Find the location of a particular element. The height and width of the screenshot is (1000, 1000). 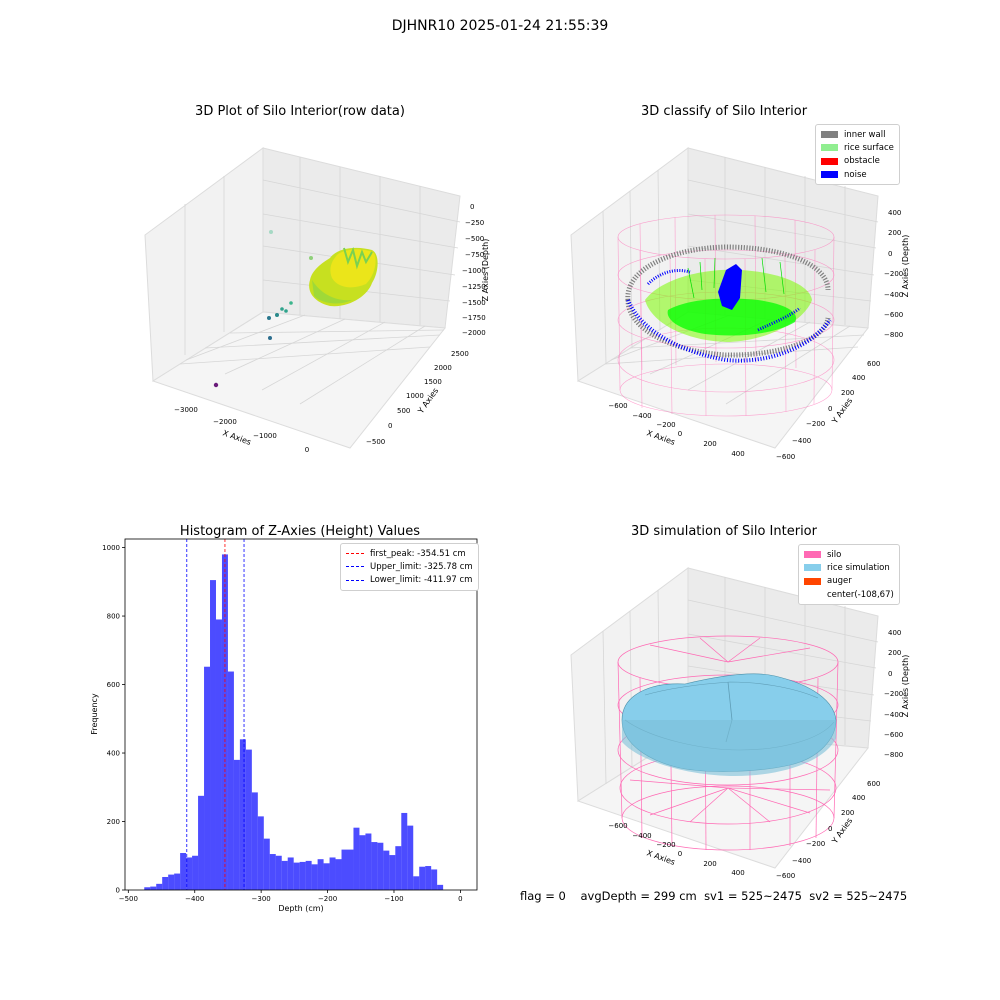

x-tick: −600 is located at coordinates (617, 406).